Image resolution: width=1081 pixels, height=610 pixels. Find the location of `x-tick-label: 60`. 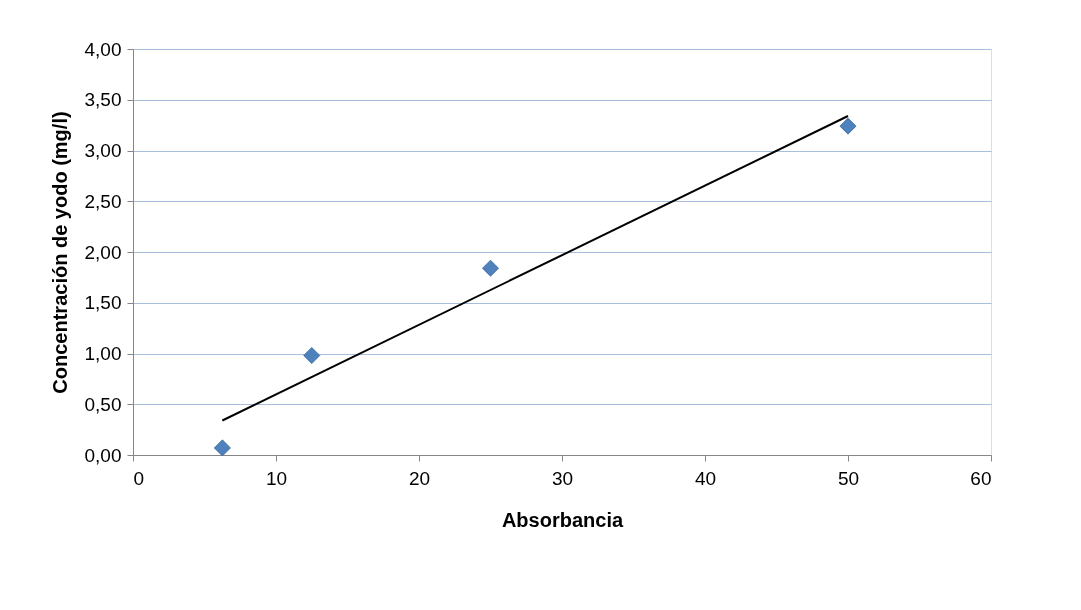

x-tick-label: 60 is located at coordinates (981, 478).